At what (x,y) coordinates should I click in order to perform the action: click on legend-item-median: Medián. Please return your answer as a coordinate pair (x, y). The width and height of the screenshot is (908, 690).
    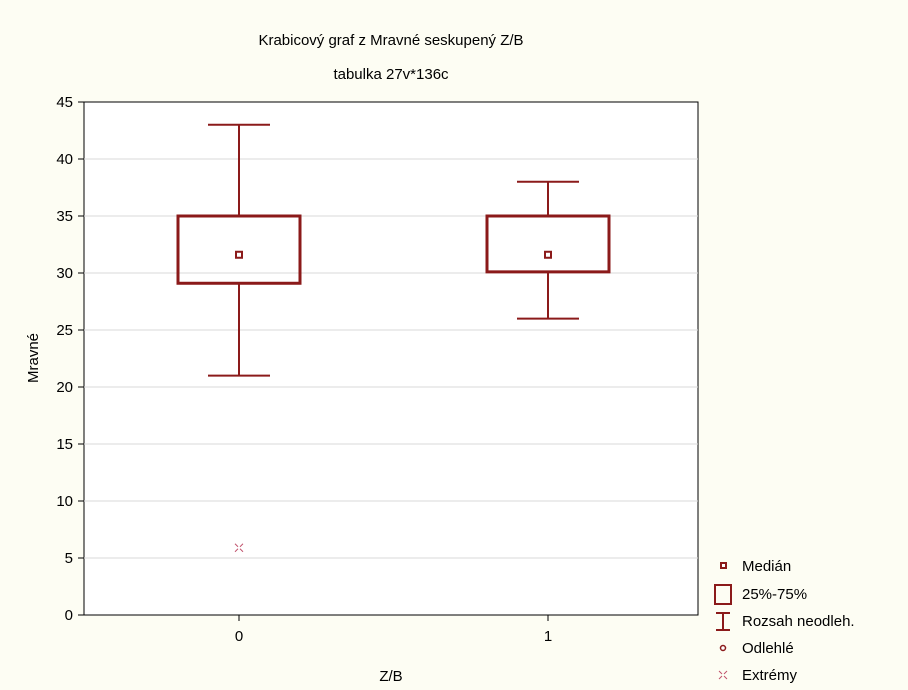
    Looking at the image, I should click on (755, 566).